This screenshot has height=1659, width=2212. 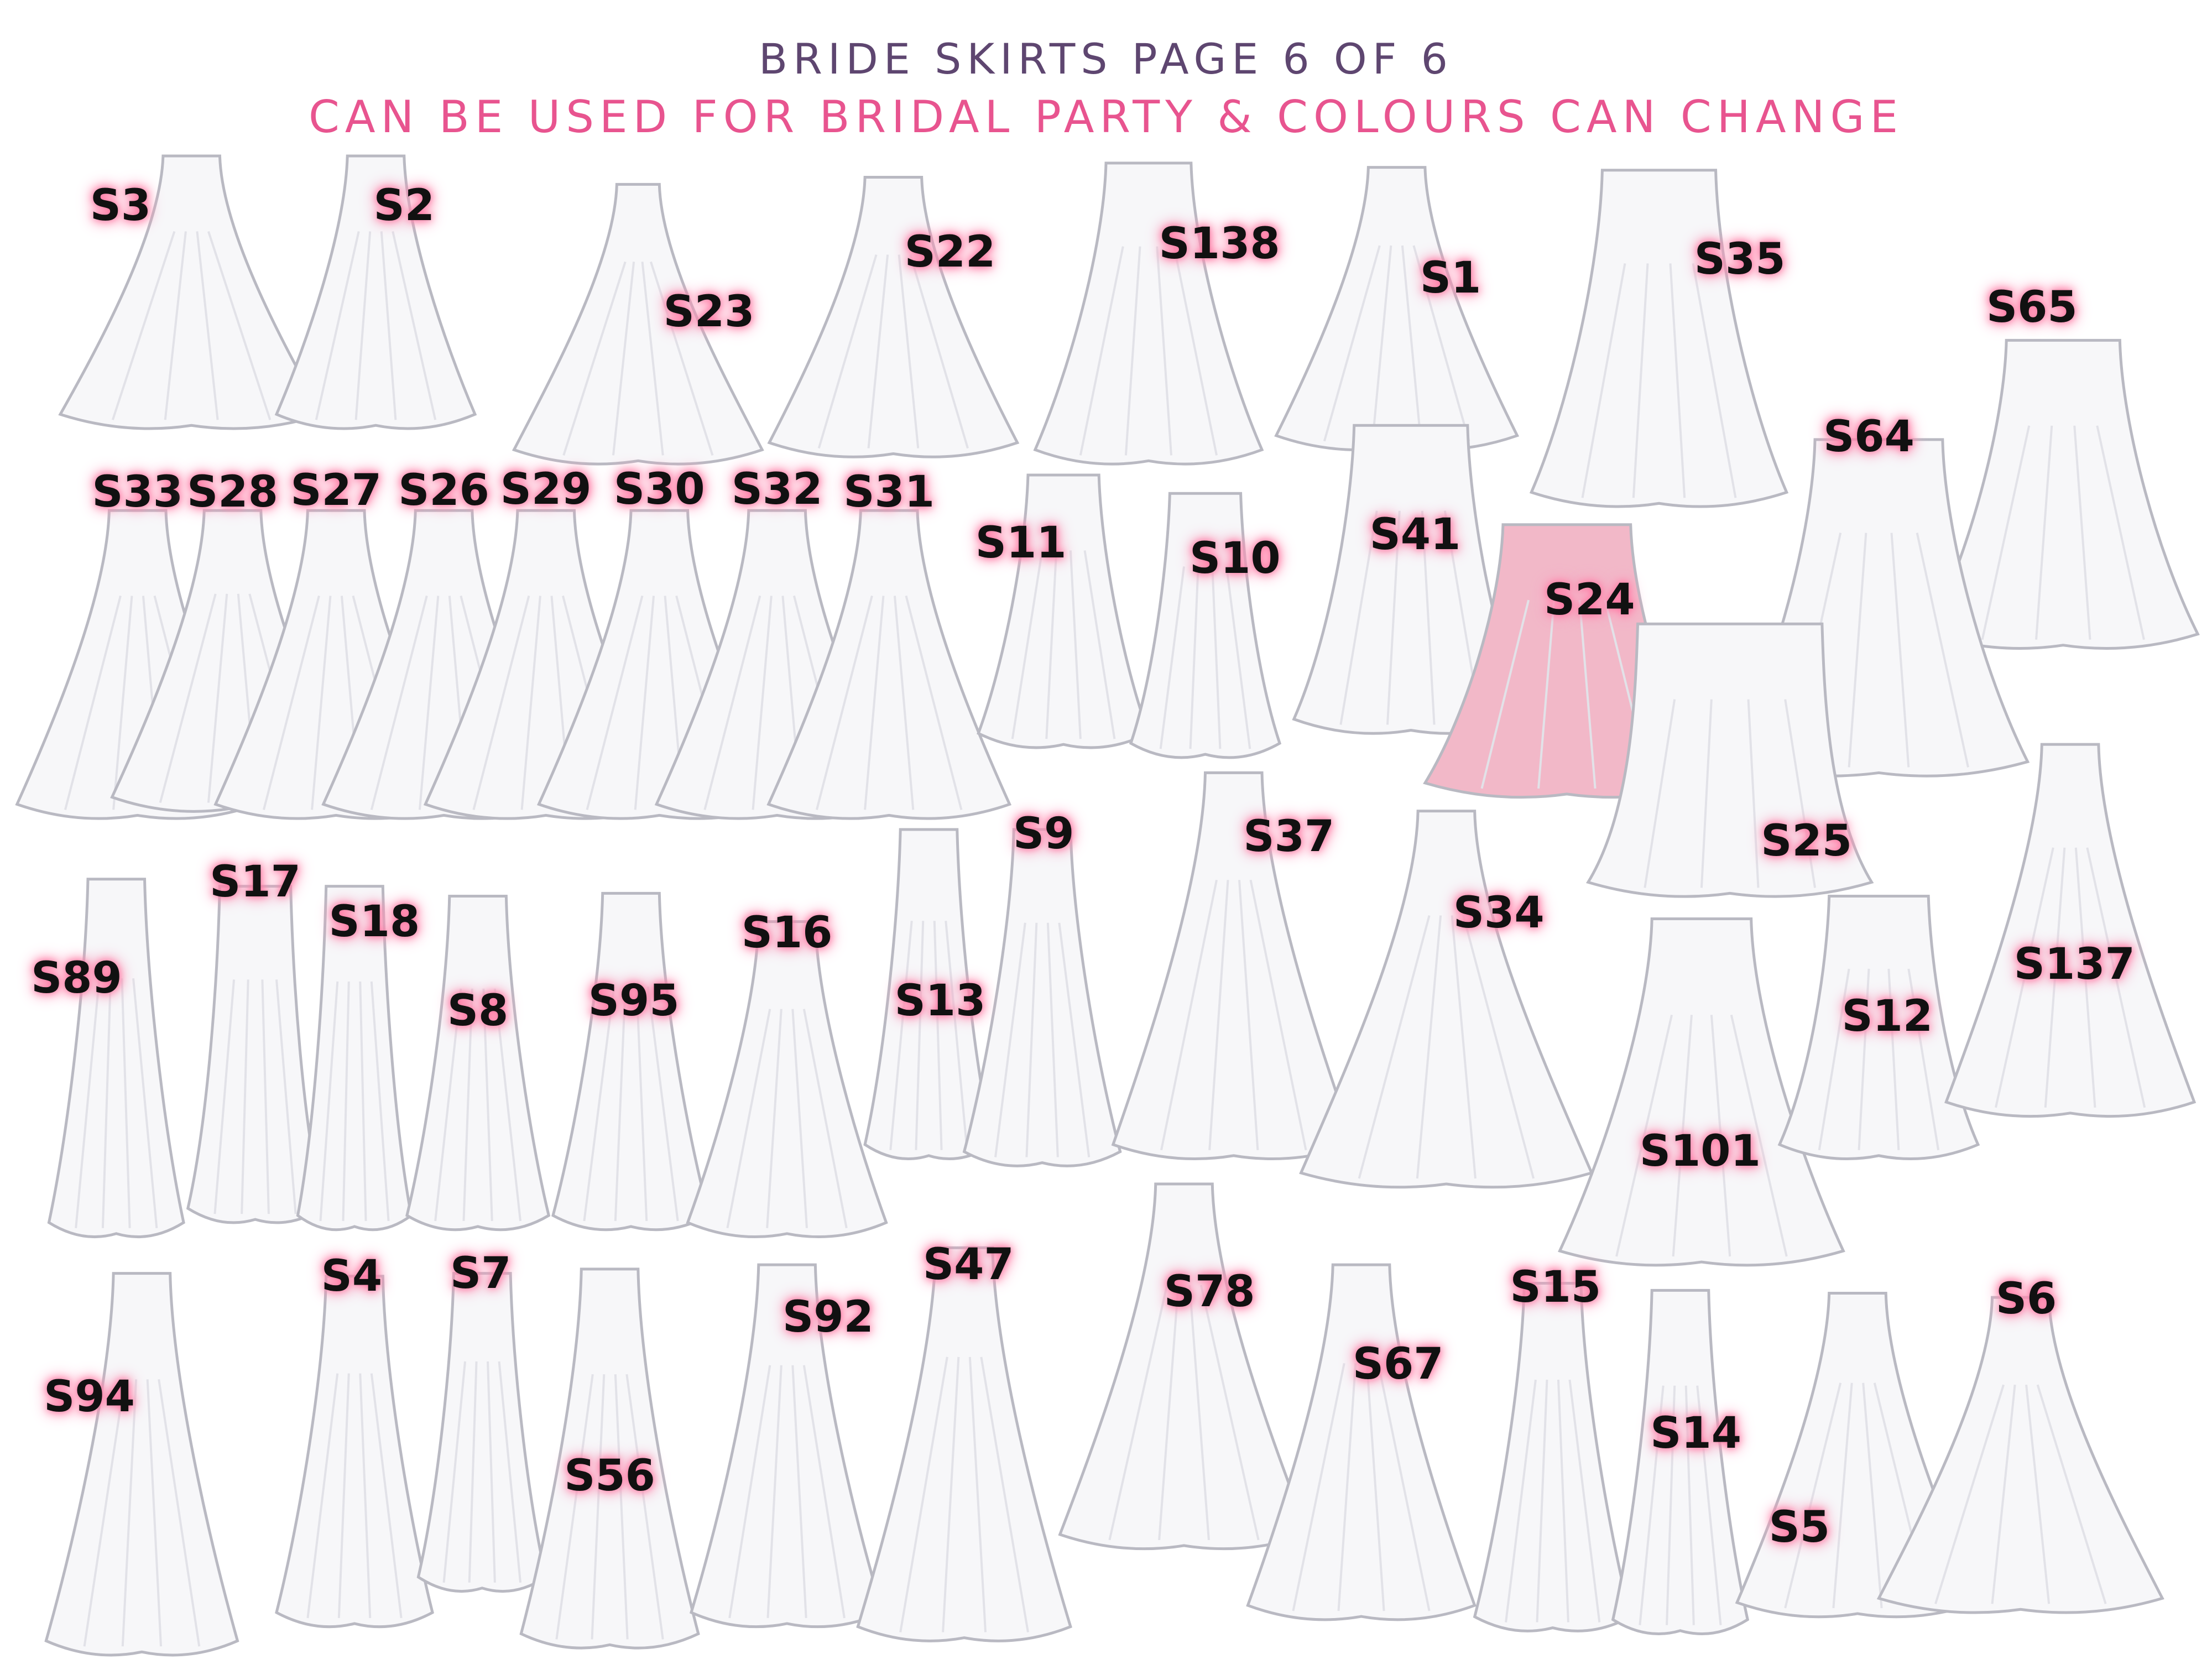 I want to click on skirt-s138, so click(x=1149, y=314).